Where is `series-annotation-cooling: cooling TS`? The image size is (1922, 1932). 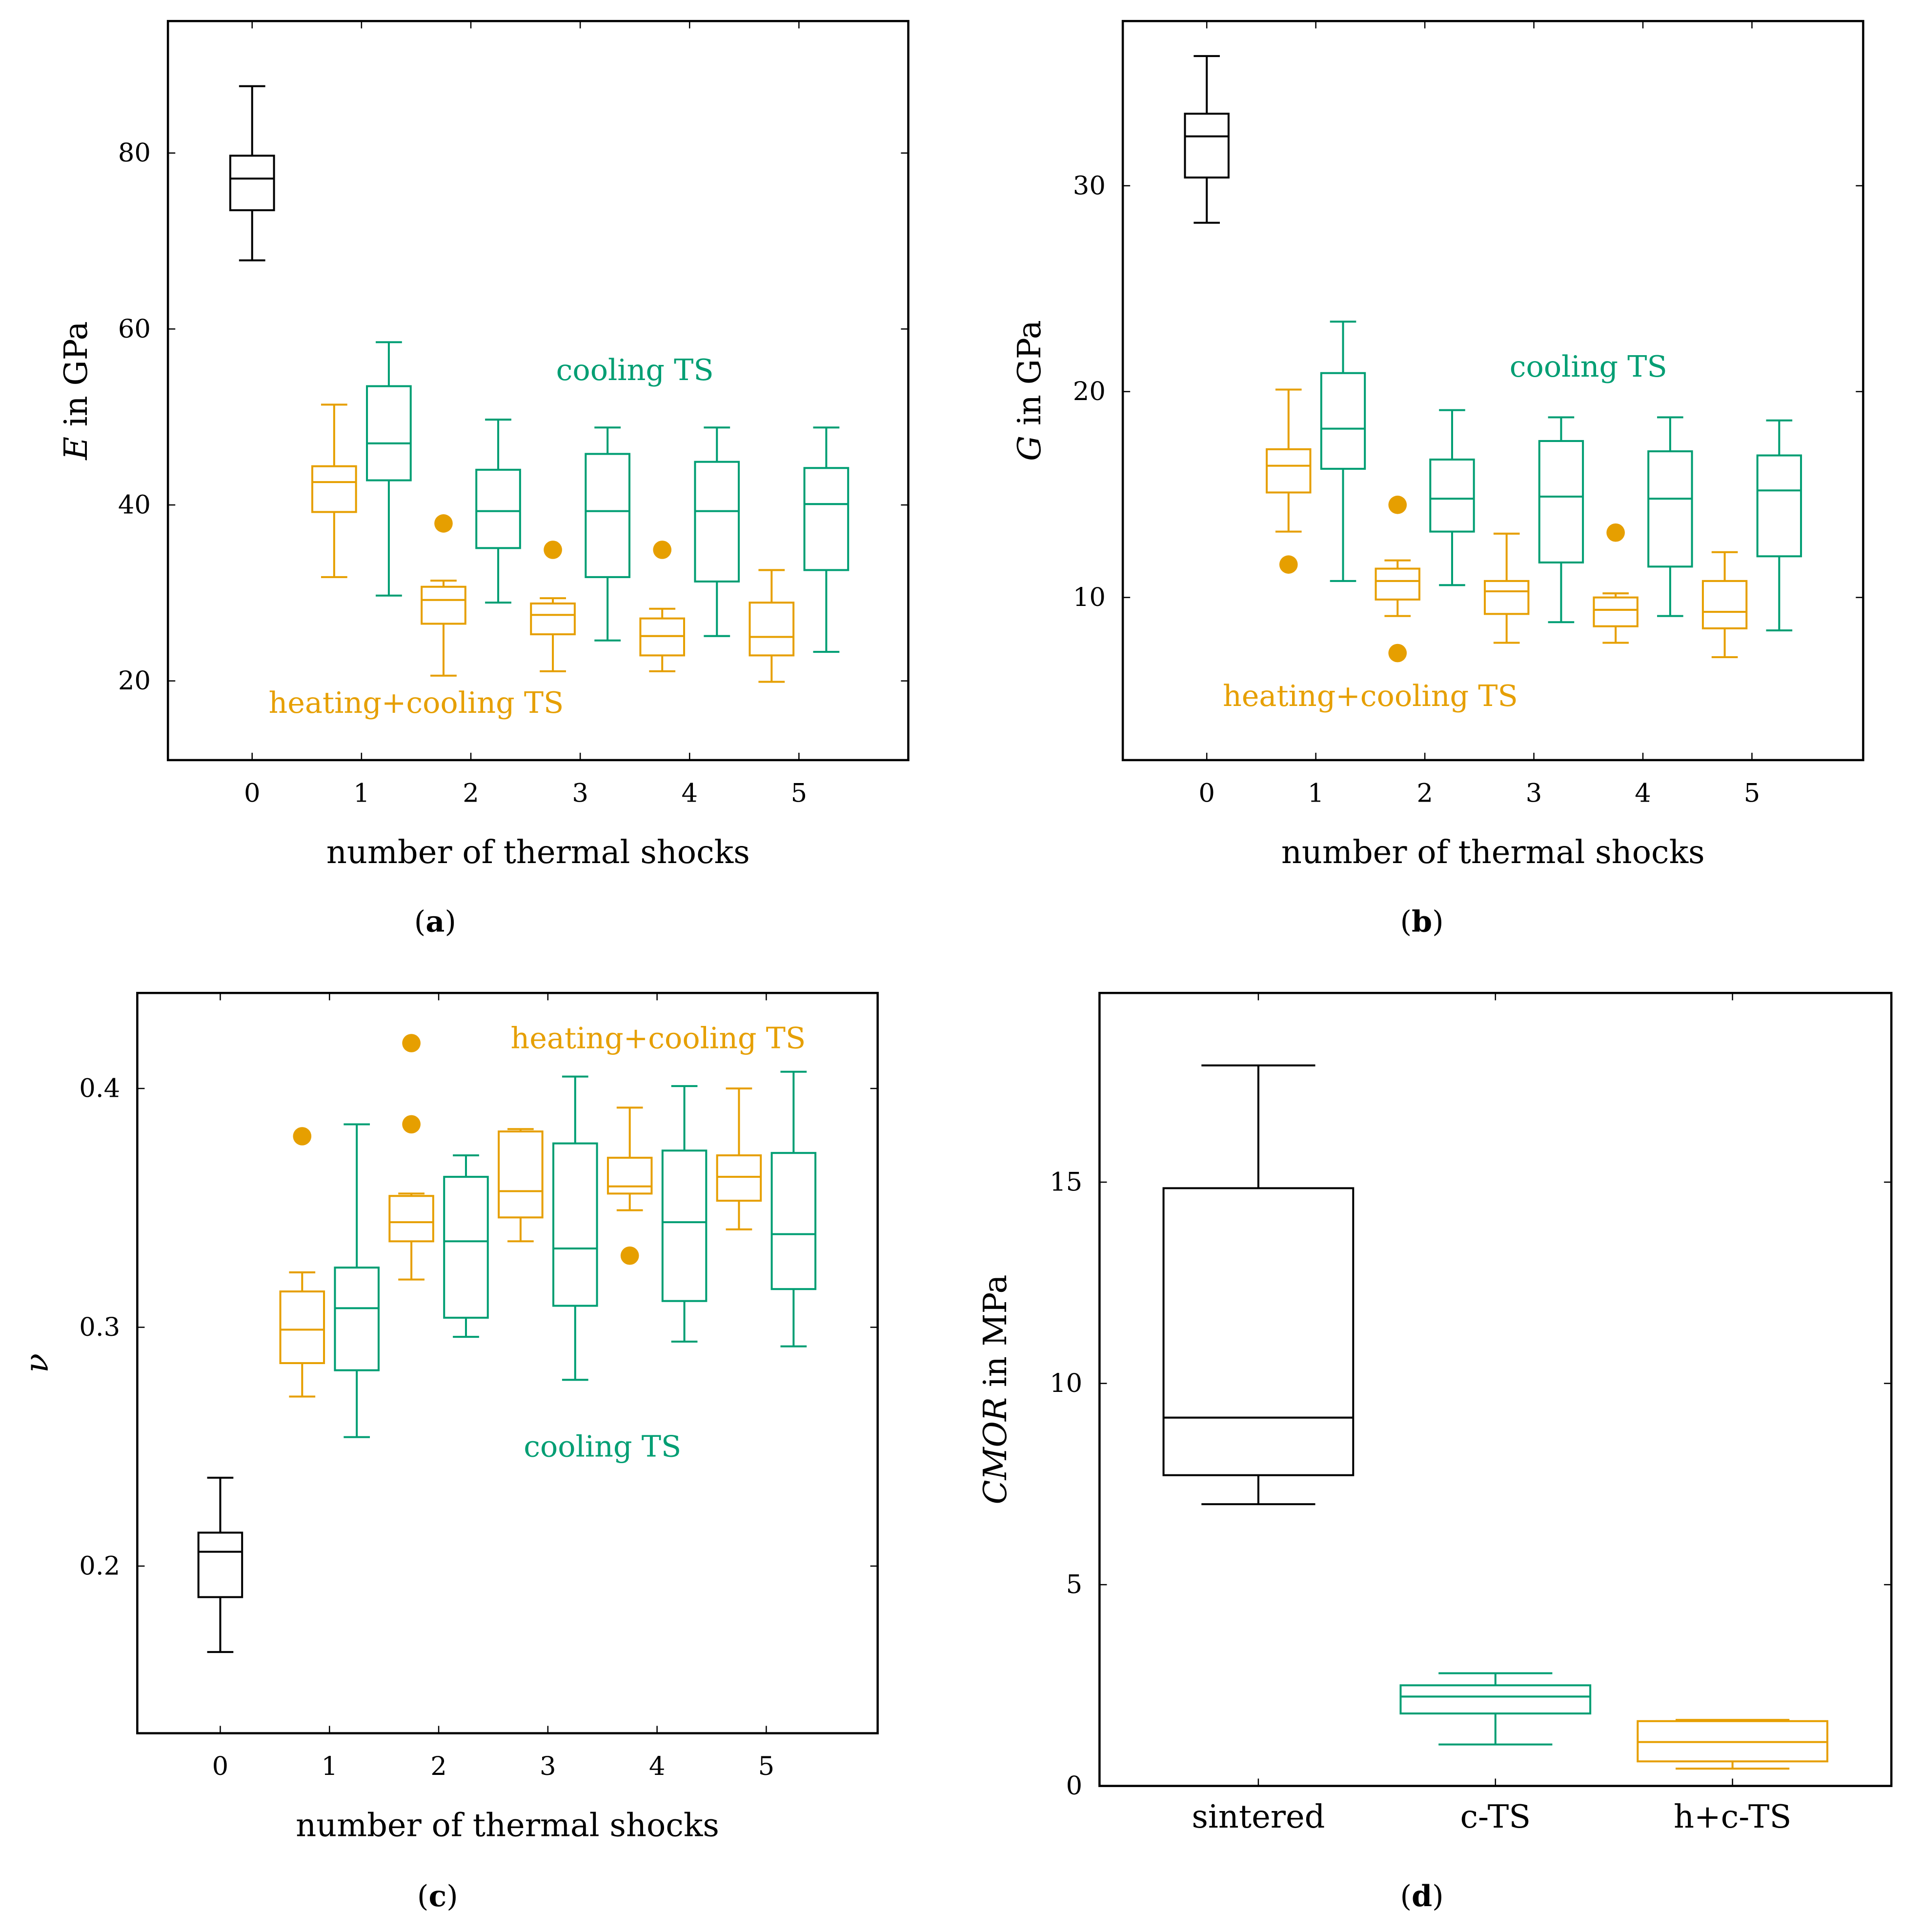
series-annotation-cooling: cooling TS is located at coordinates (602, 1446).